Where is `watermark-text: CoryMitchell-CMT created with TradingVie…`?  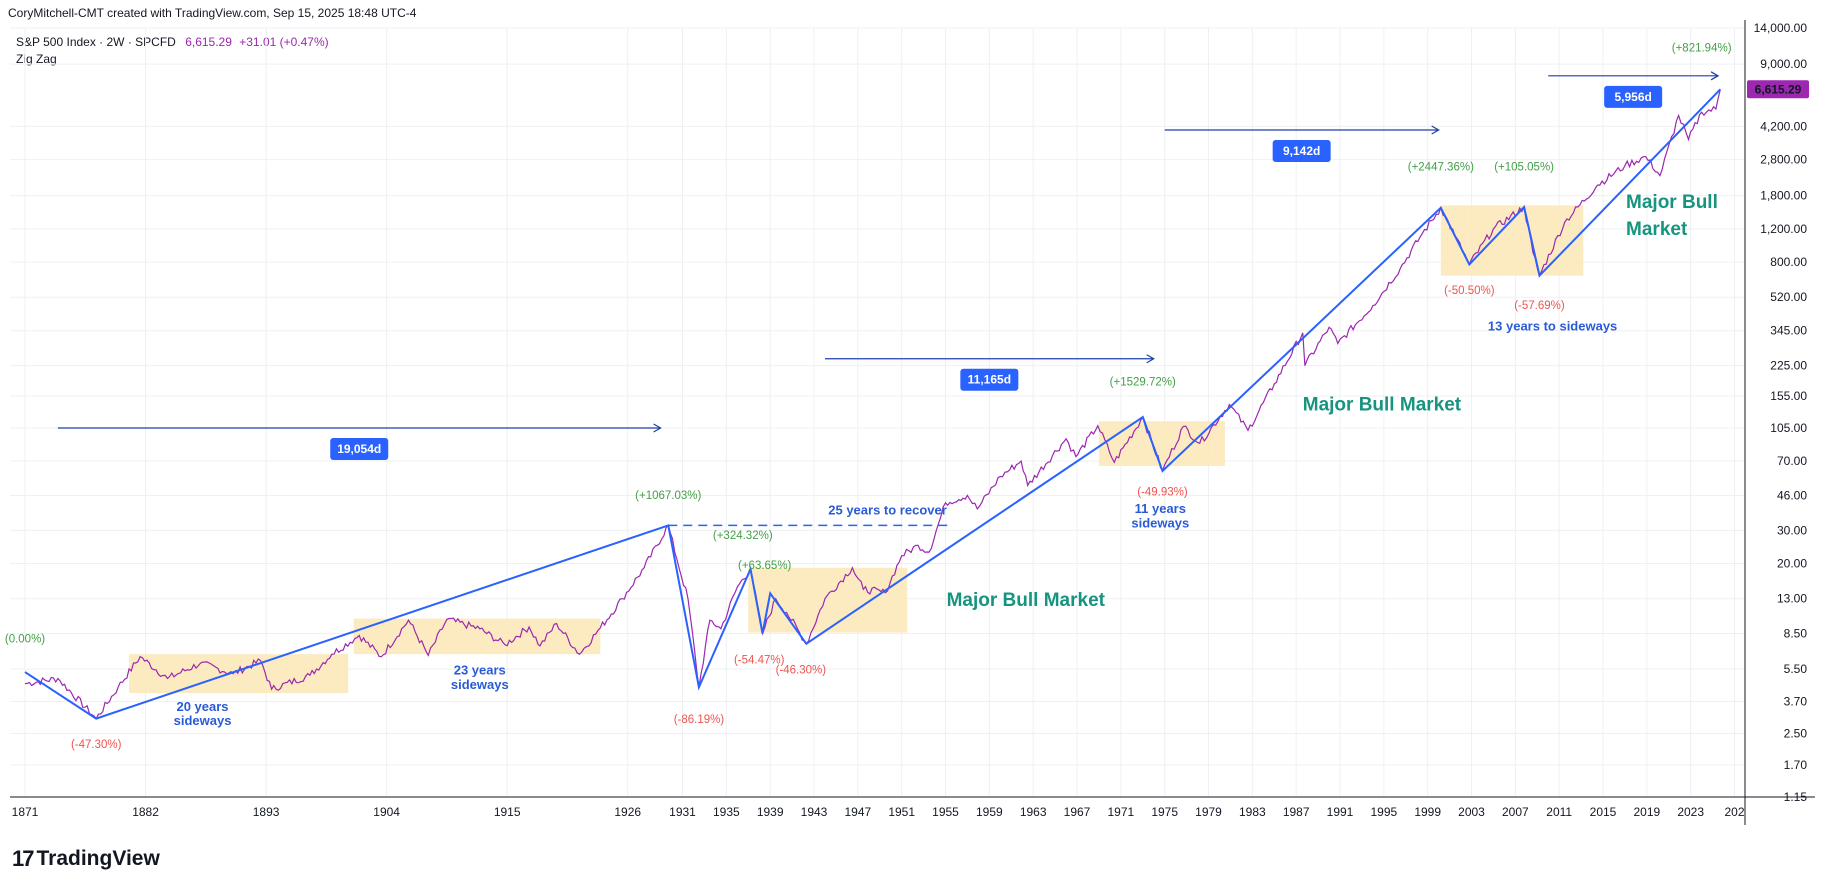 watermark-text: CoryMitchell-CMT created with TradingVie… is located at coordinates (212, 13).